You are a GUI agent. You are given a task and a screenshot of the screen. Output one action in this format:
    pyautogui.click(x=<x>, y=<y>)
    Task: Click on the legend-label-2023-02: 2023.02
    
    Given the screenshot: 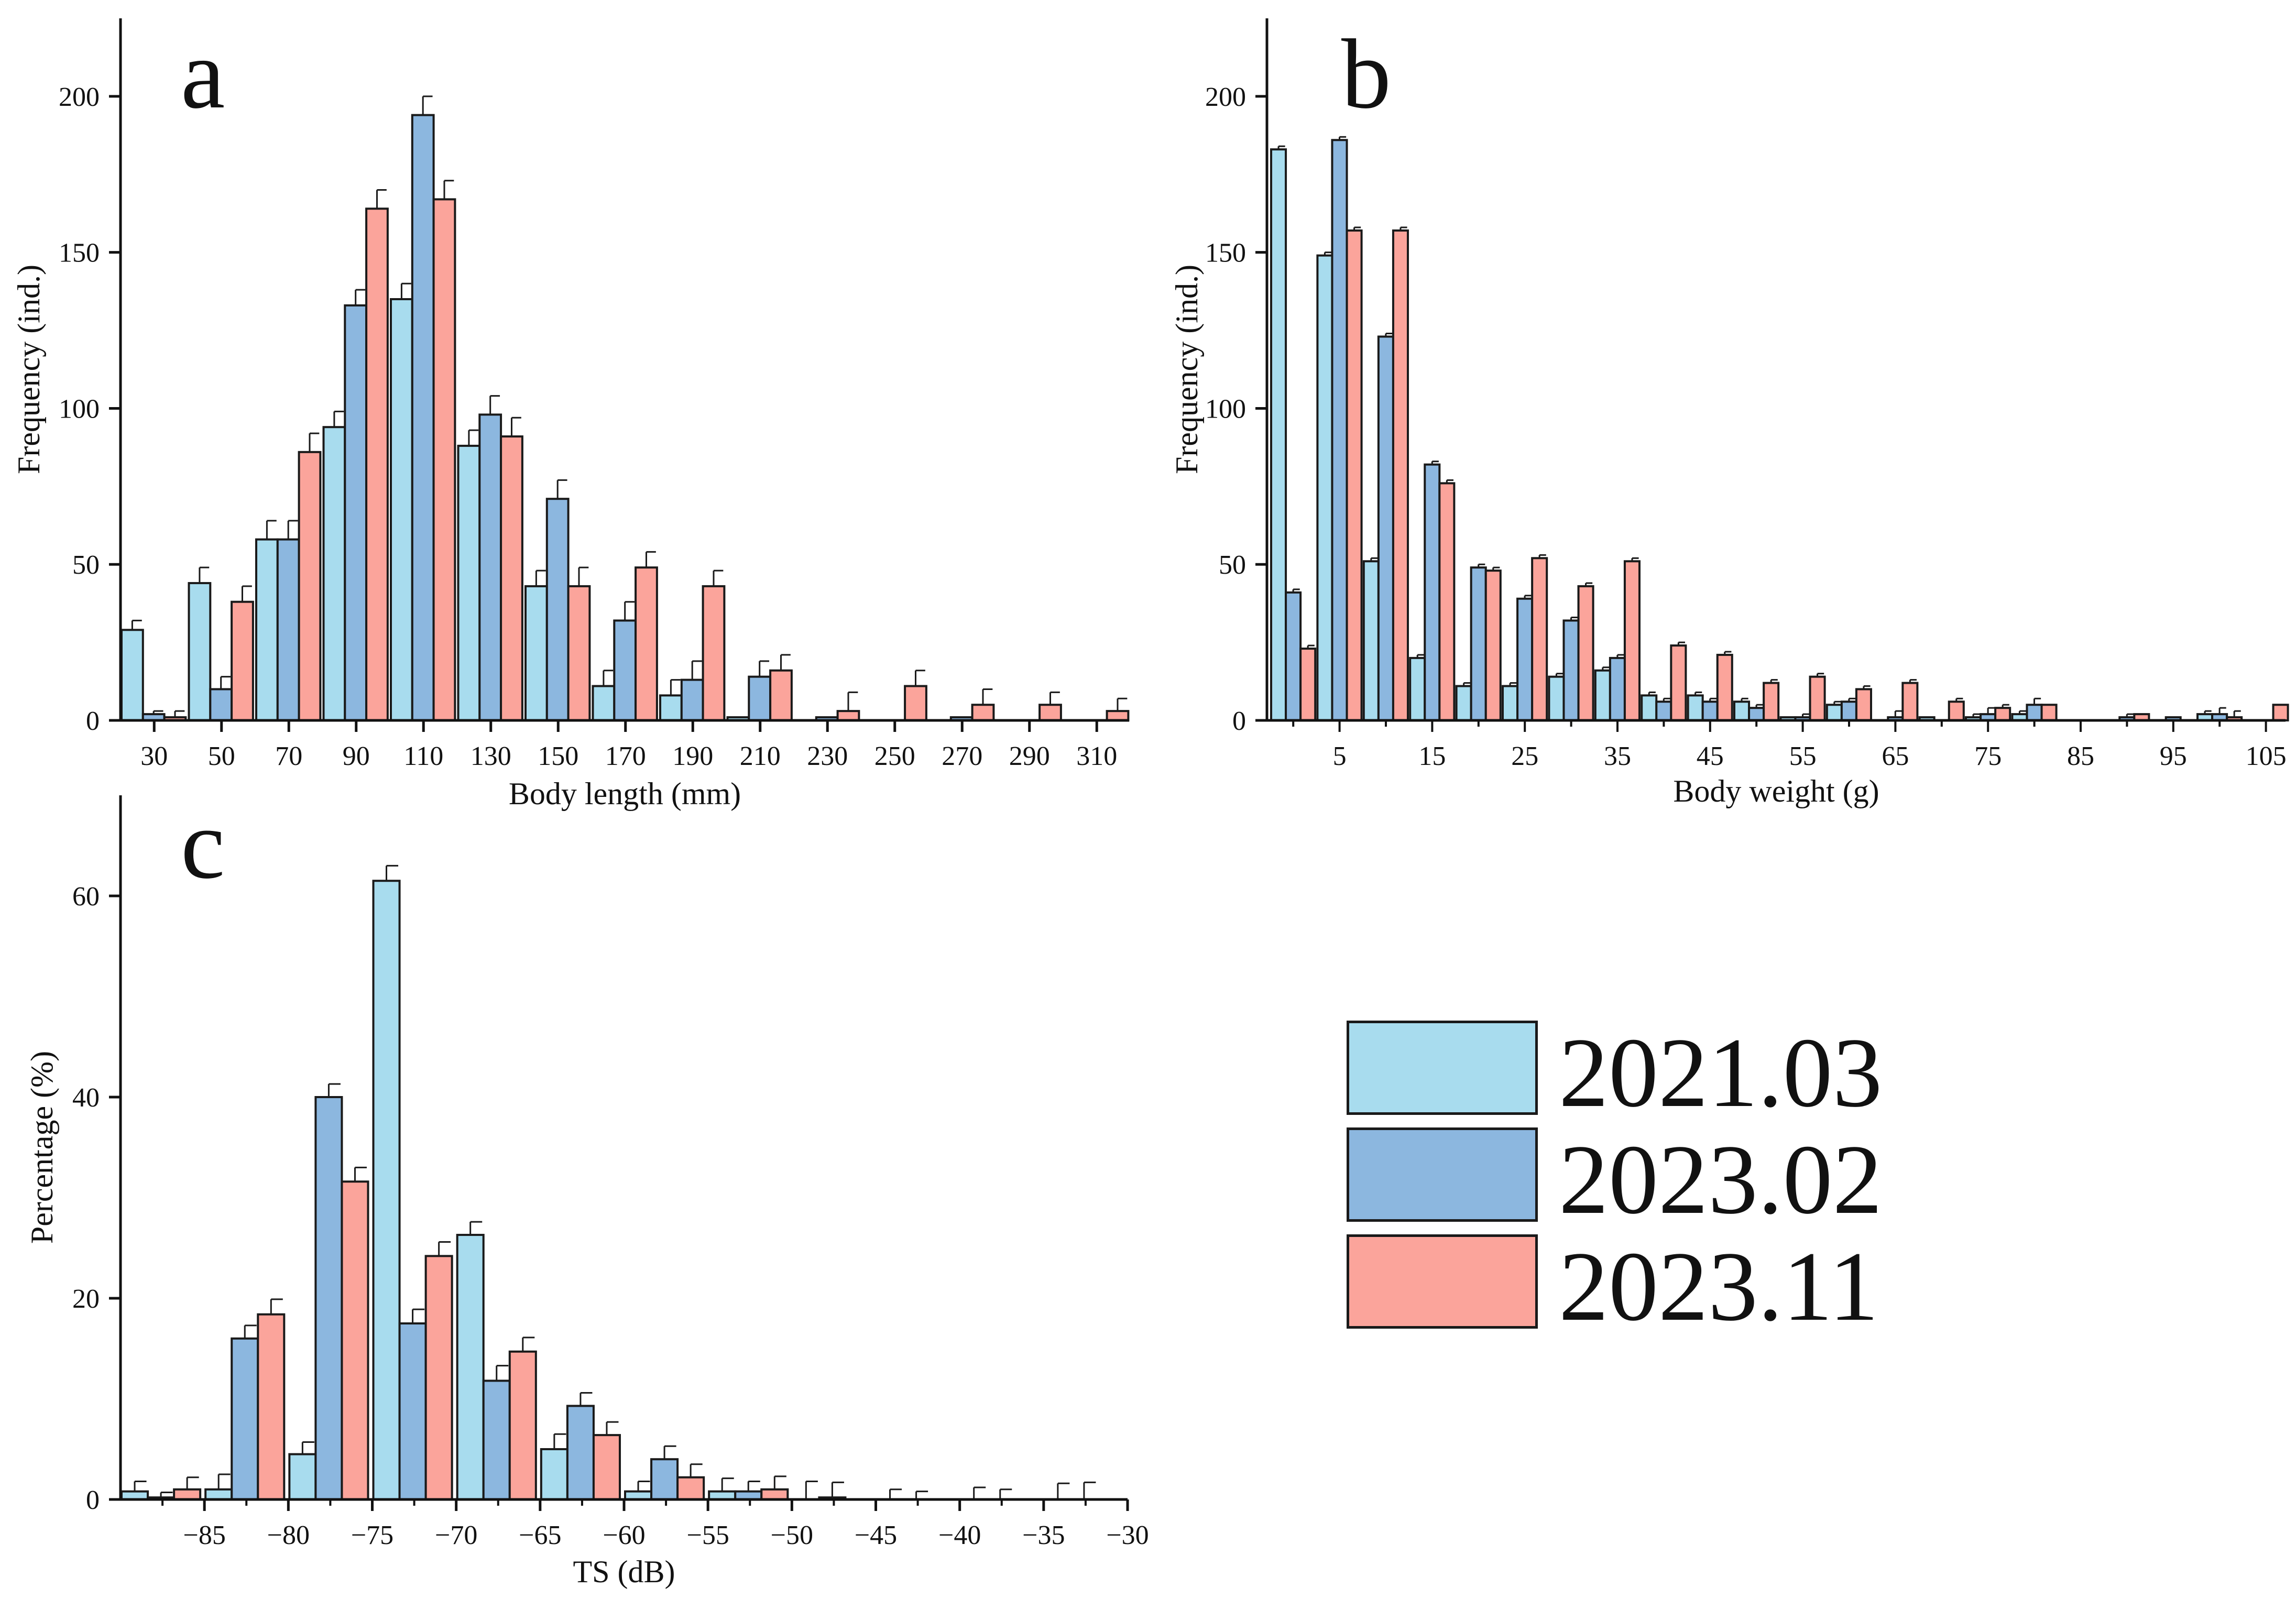 What is the action you would take?
    pyautogui.click(x=1721, y=1180)
    